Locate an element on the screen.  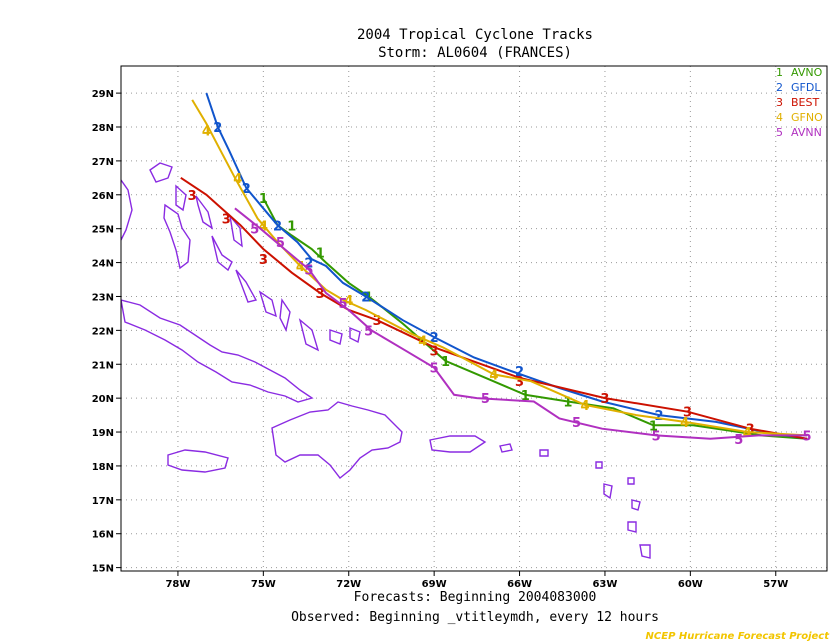
chart-title: 2004 Tropical Cyclone Tracks is located at coordinates (475, 35).